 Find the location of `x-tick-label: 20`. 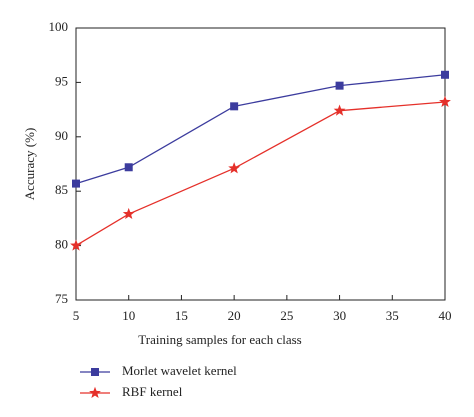

x-tick-label: 20 is located at coordinates (234, 315).